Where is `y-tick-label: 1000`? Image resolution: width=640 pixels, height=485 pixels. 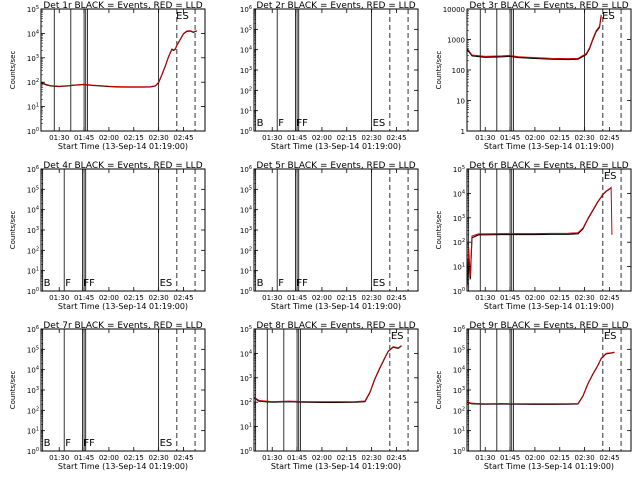
y-tick-label: 1000 is located at coordinates (456, 41).